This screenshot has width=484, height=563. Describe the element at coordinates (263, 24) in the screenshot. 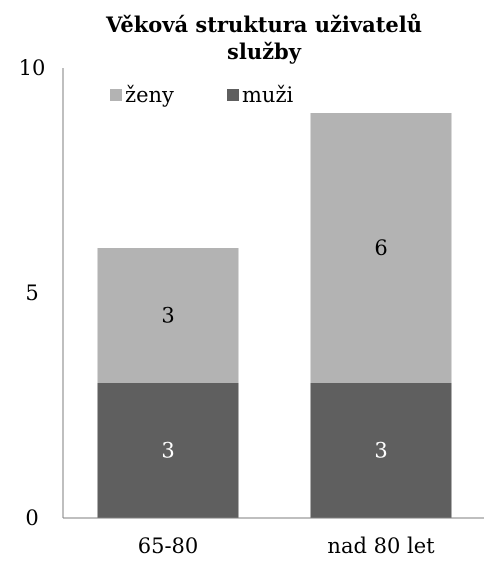

I see `chart-title-line-1: Věková struktura uživatelů` at that location.